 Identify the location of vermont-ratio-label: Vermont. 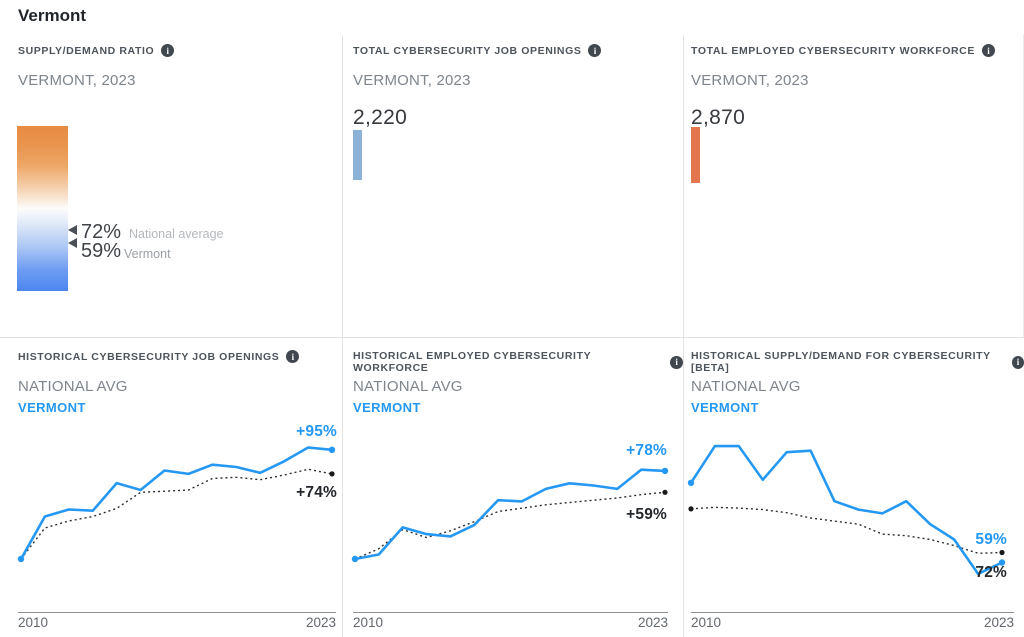
(147, 254).